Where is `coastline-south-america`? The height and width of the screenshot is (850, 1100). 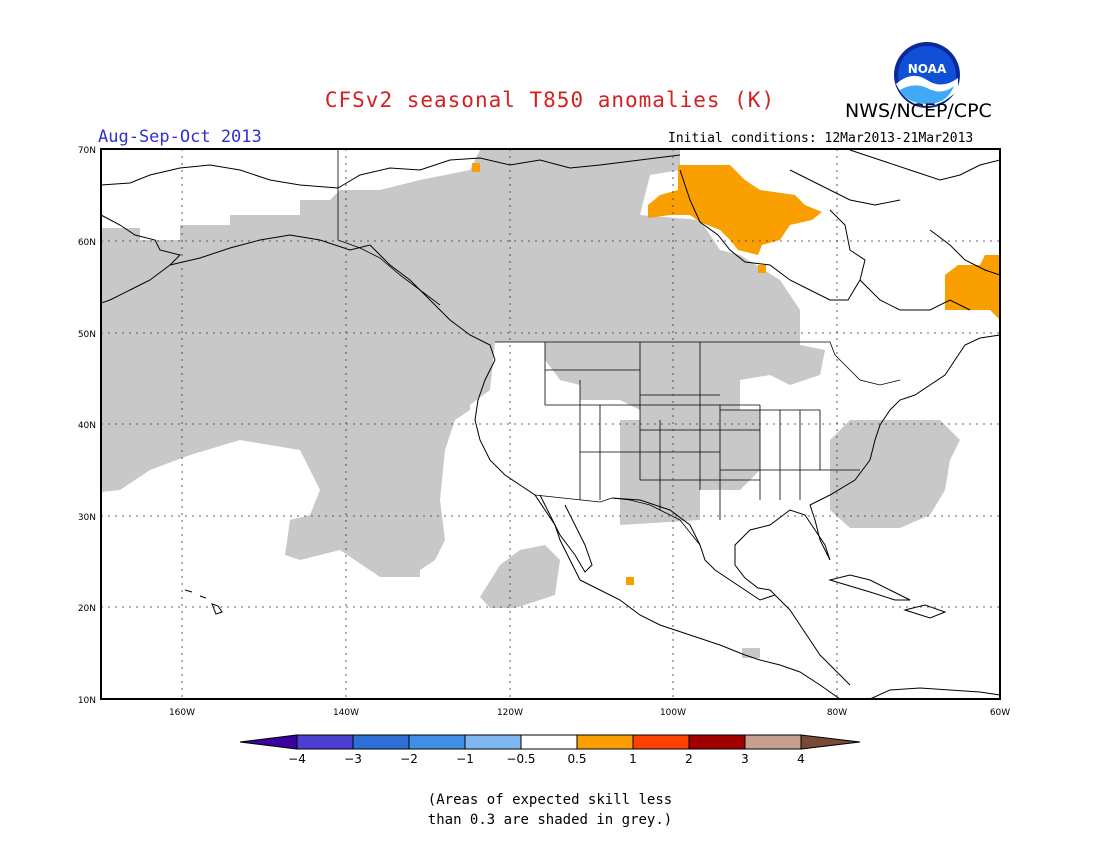 coastline-south-america is located at coordinates (934, 693).